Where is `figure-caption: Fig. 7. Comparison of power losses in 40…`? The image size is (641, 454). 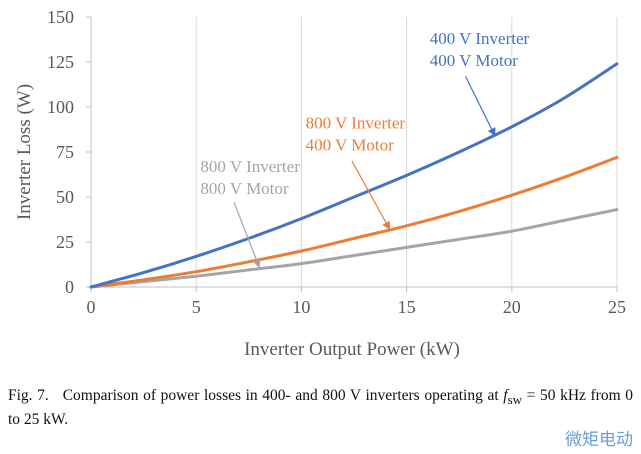 figure-caption: Fig. 7. Comparison of power losses in 40… is located at coordinates (320, 408).